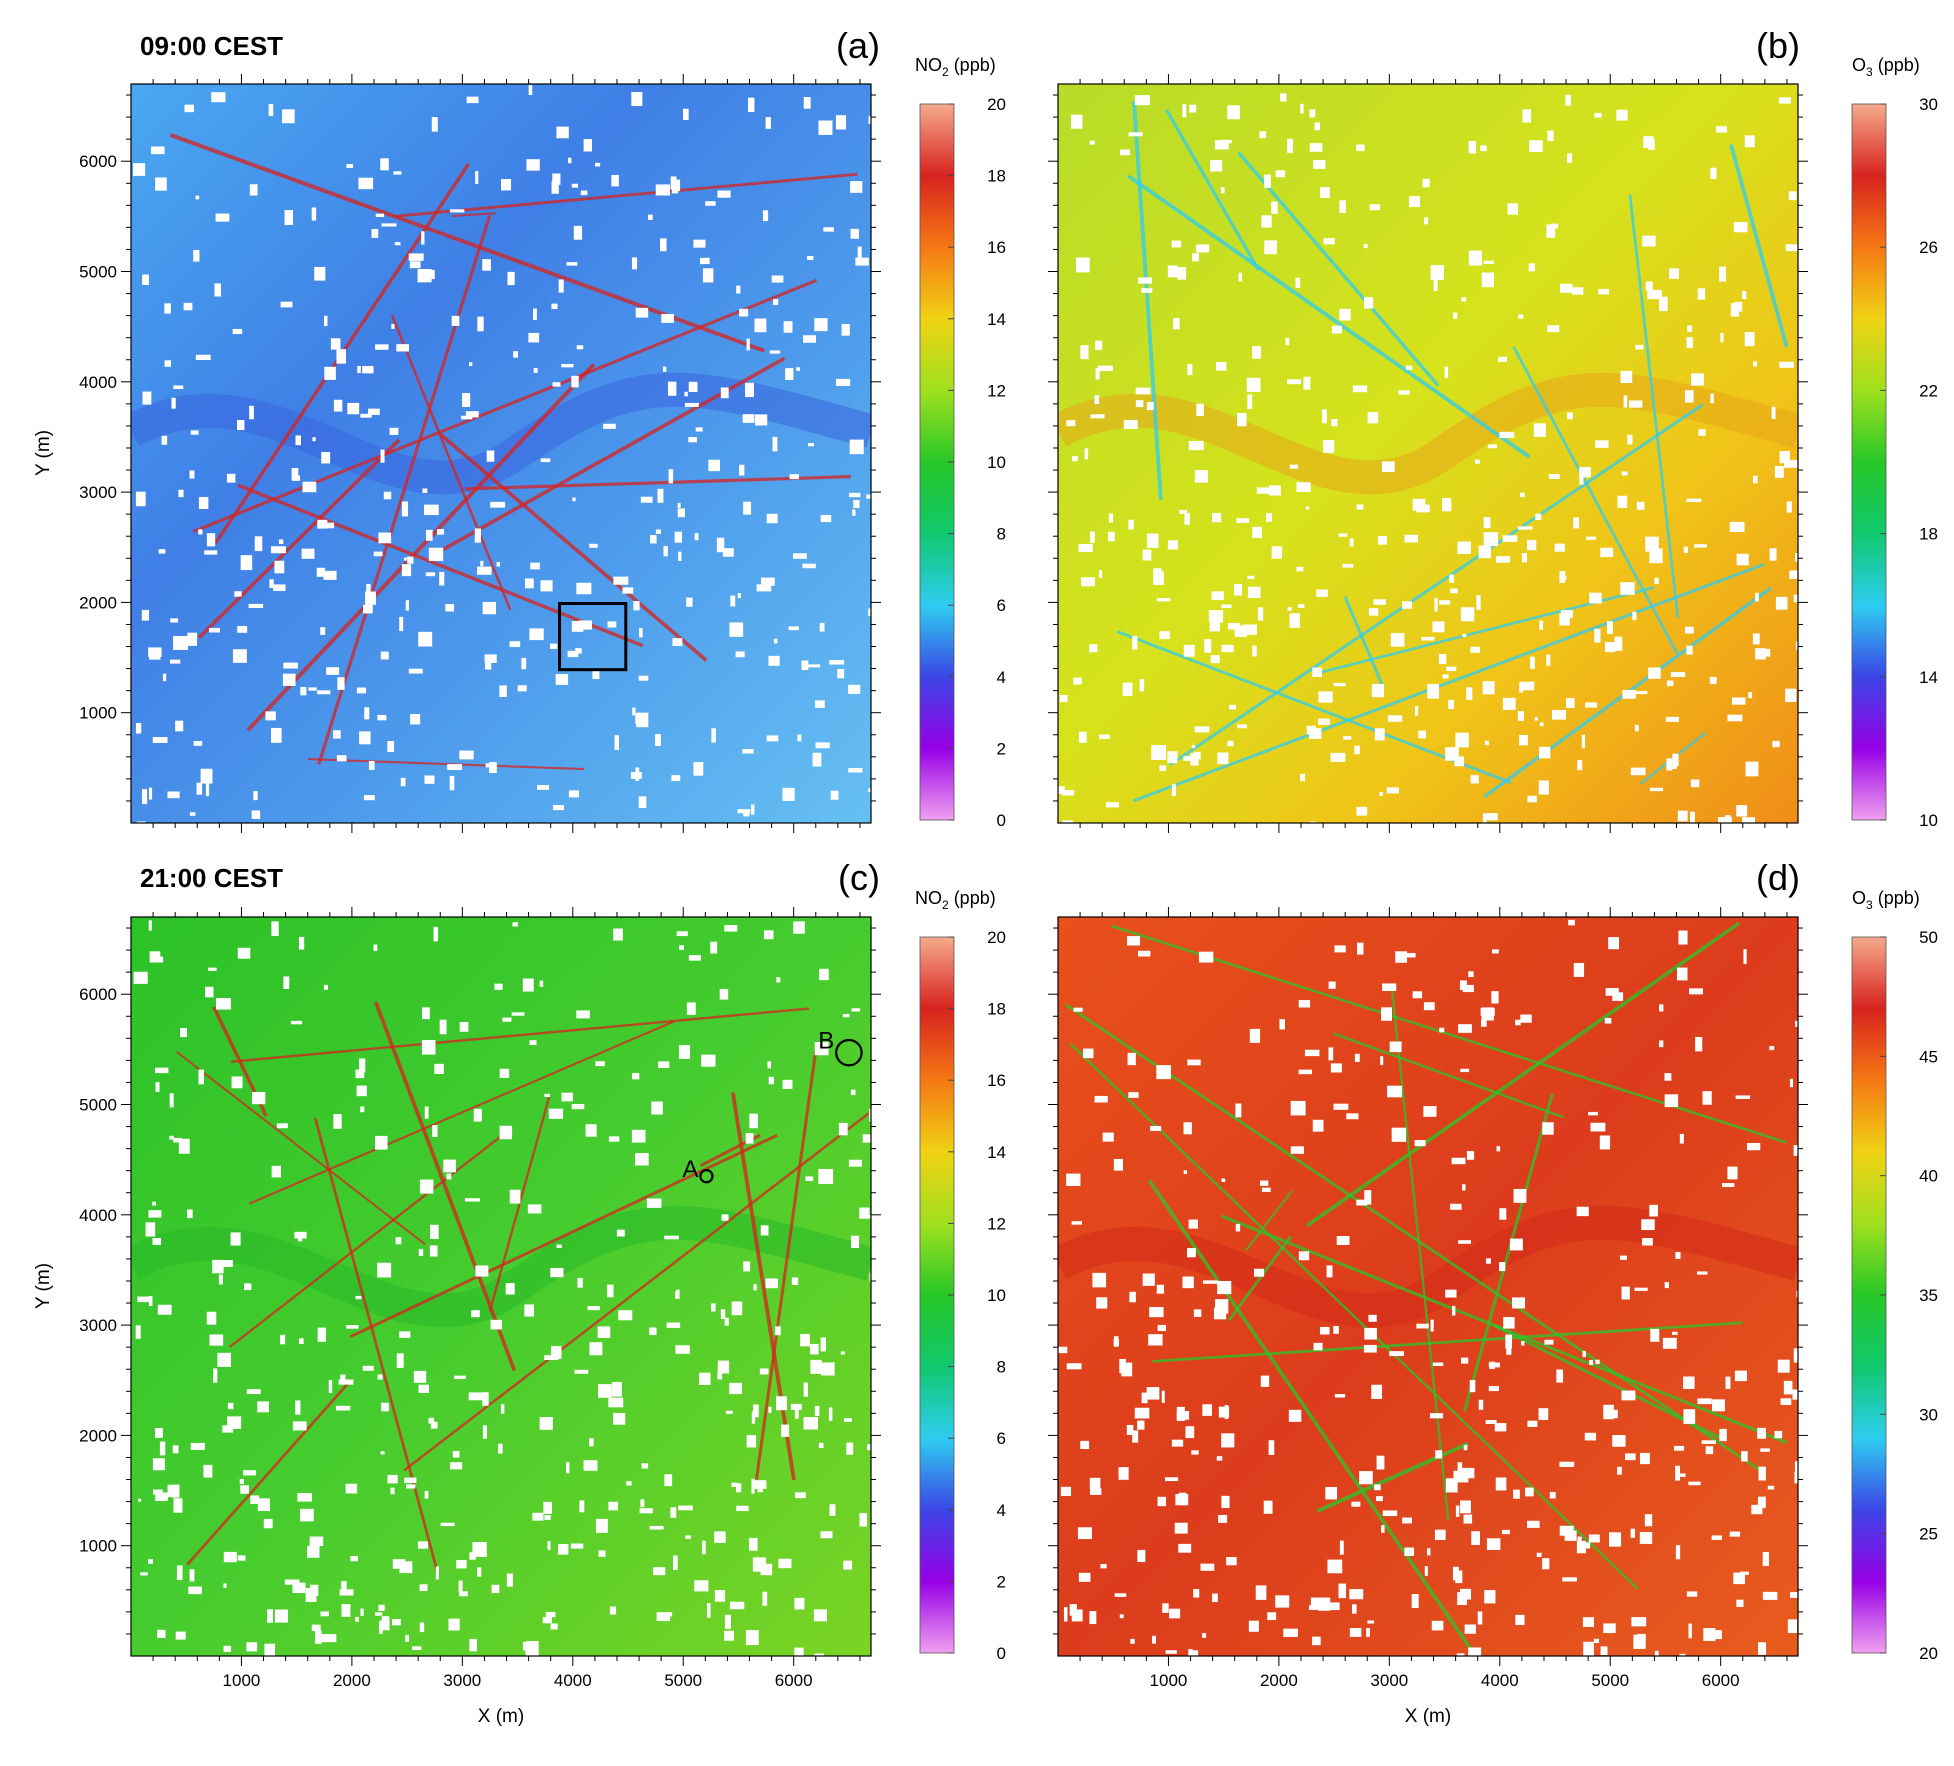 The height and width of the screenshot is (1766, 1954). Describe the element at coordinates (1896, 65) in the screenshot. I see `unit-label: (ppb)` at that location.